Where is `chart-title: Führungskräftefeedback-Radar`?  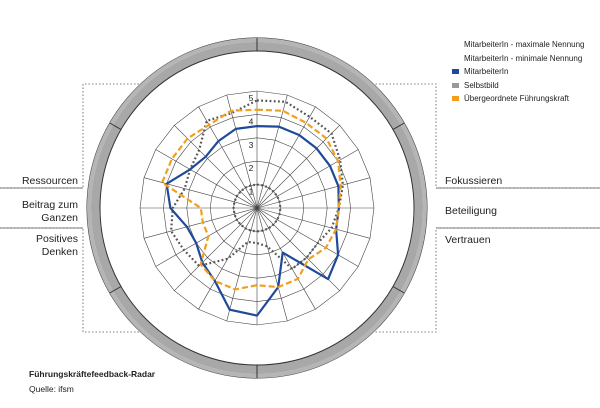 chart-title: Führungskräftefeedback-Radar is located at coordinates (92, 374).